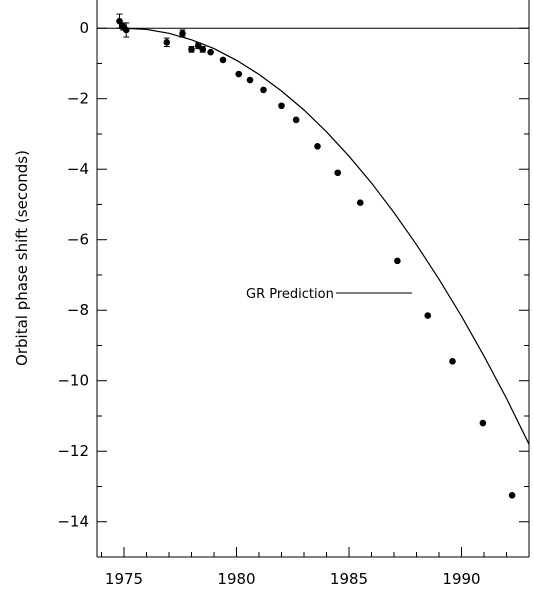  What do you see at coordinates (78, 169) in the screenshot?
I see `y-tick-label: −4` at bounding box center [78, 169].